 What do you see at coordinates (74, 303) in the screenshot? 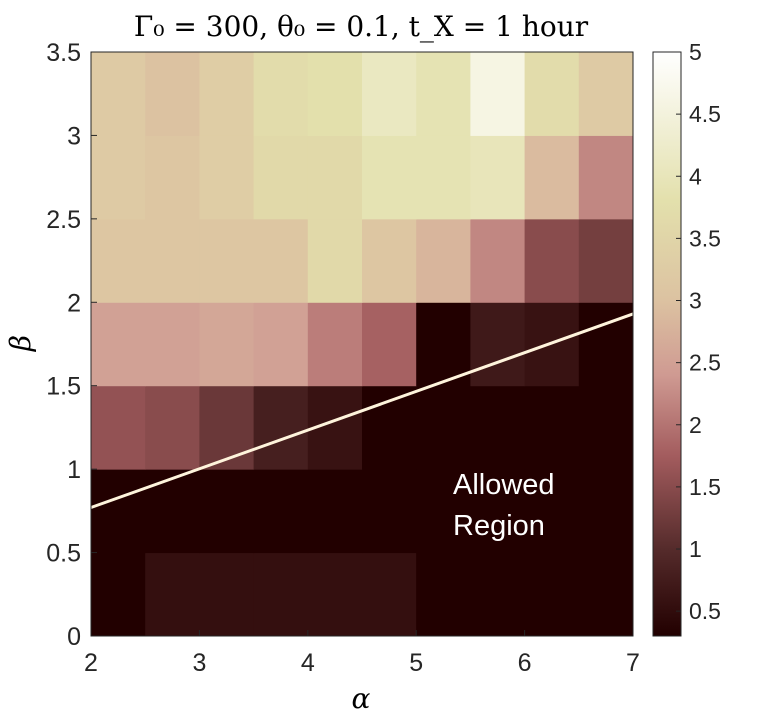
I see `y-tick-label: 2` at bounding box center [74, 303].